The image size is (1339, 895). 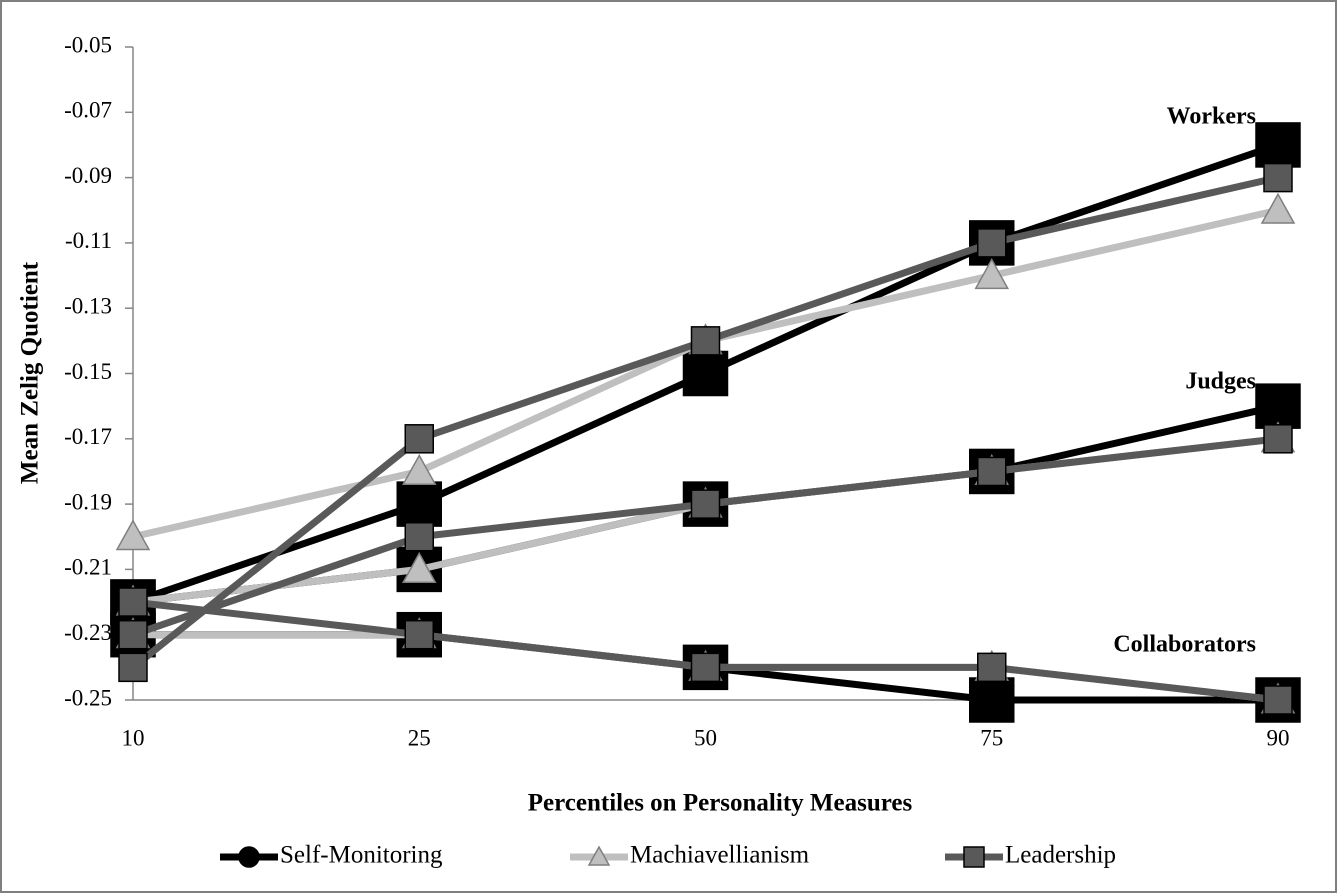 I want to click on y-tick-label: -0.09, so click(x=88, y=175).